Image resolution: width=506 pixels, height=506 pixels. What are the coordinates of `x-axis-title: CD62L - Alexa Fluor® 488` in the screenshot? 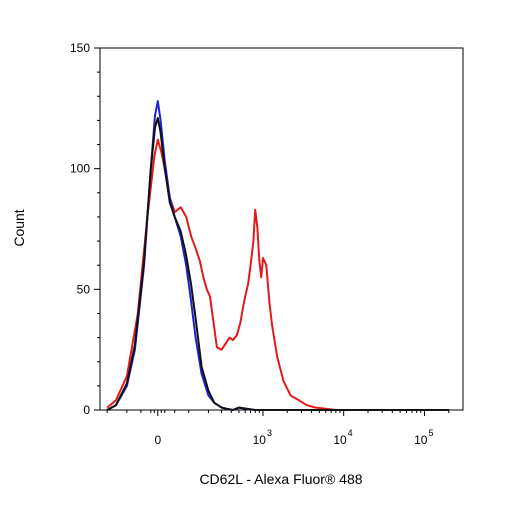 It's located at (280, 479).